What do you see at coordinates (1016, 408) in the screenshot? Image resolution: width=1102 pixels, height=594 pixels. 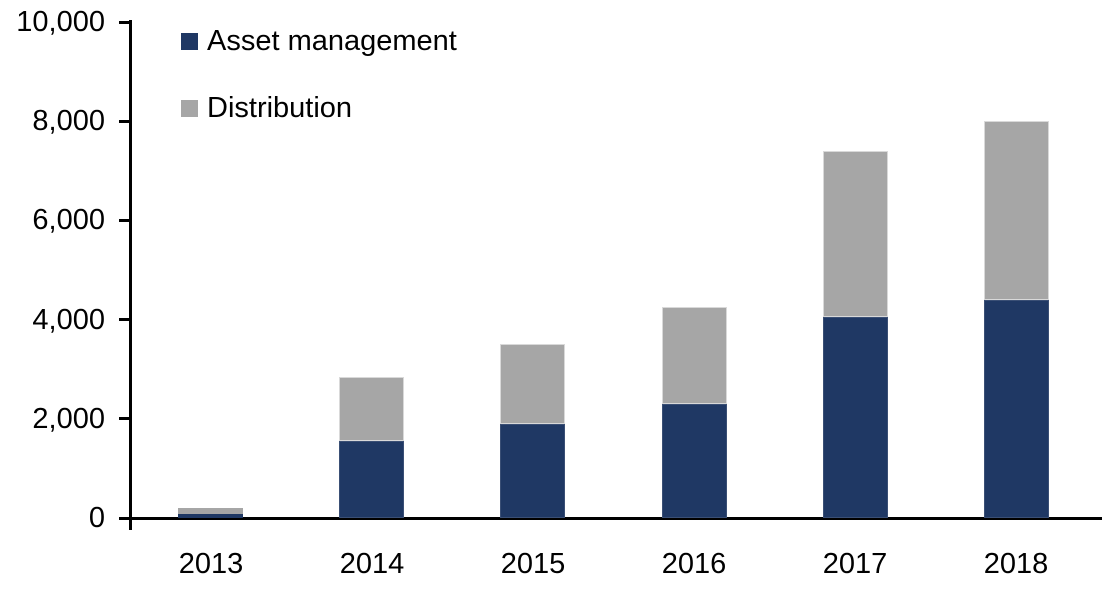 I see `bar-segment-2018-asset-management` at bounding box center [1016, 408].